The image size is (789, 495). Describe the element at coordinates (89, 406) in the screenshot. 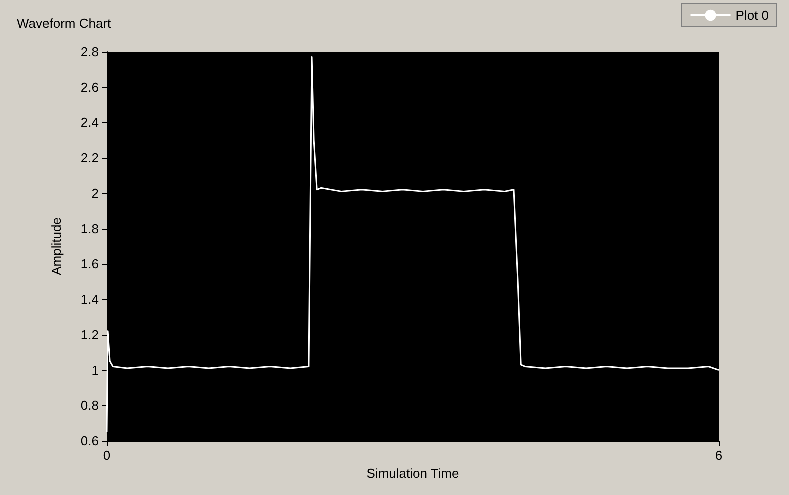

I see `y-tick-label: 0.8` at that location.